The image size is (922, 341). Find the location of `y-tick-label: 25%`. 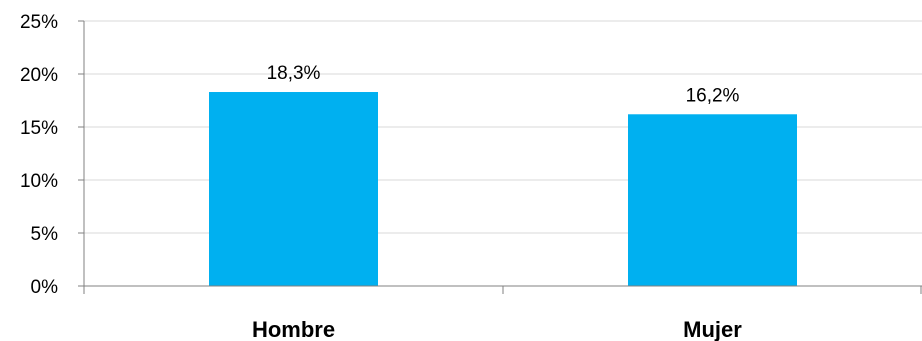

y-tick-label: 25% is located at coordinates (39, 22).